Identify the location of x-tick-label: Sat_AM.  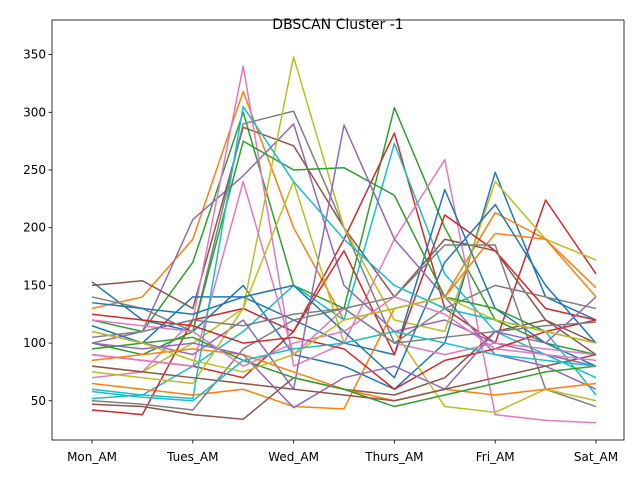
(596, 457).